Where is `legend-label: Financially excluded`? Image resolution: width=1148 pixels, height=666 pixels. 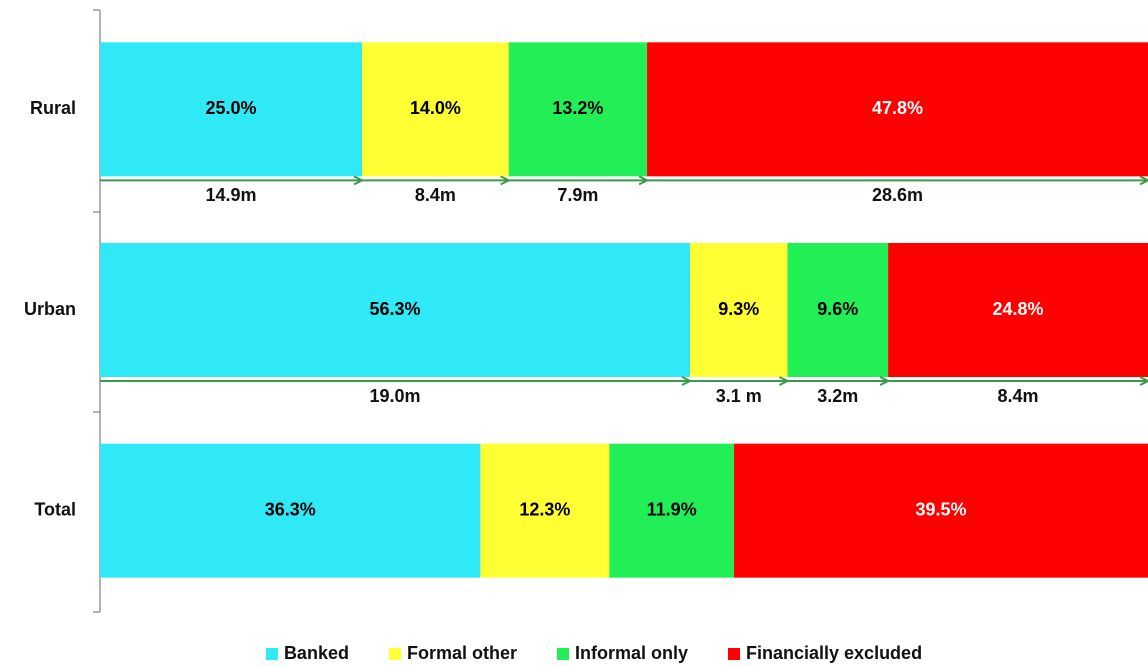 legend-label: Financially excluded is located at coordinates (834, 653).